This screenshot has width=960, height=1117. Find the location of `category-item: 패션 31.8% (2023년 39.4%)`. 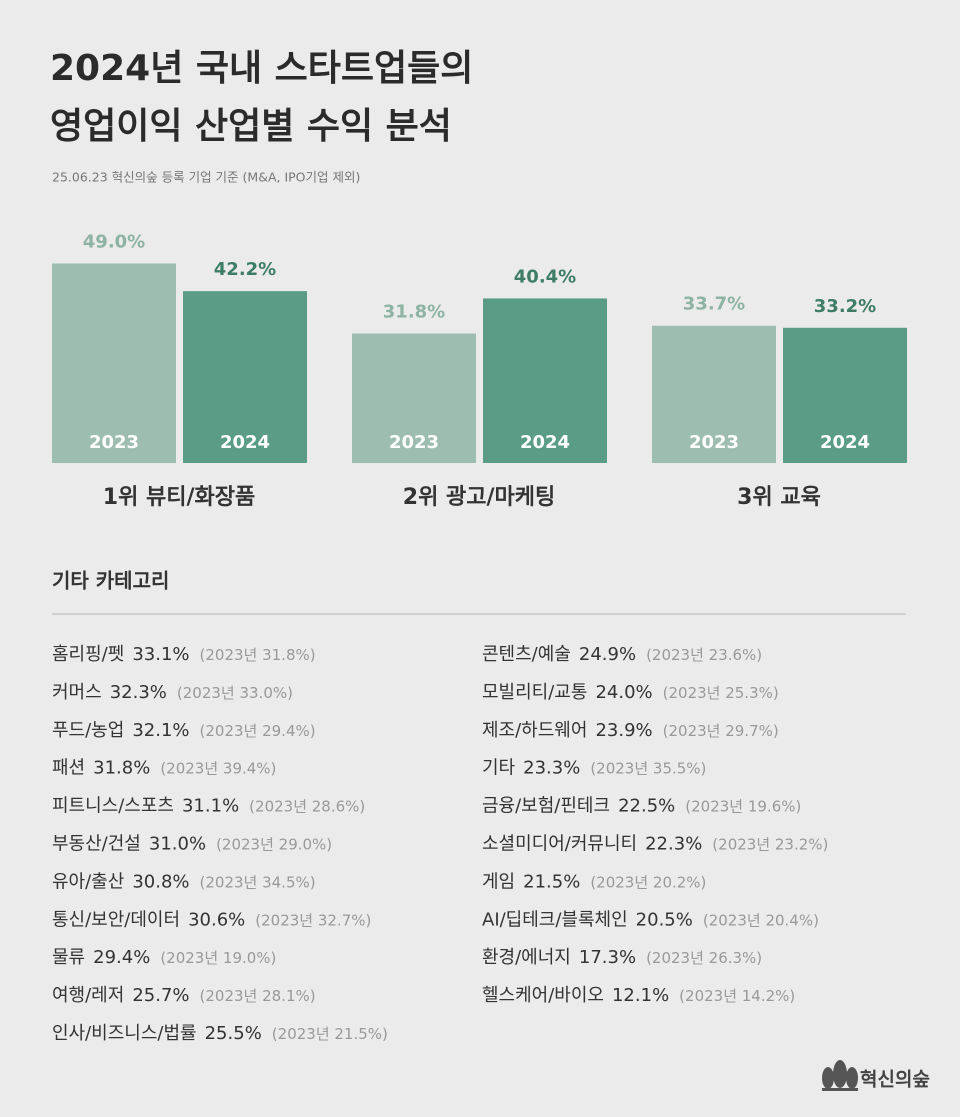

category-item: 패션 31.8% (2023년 39.4%) is located at coordinates (164, 768).